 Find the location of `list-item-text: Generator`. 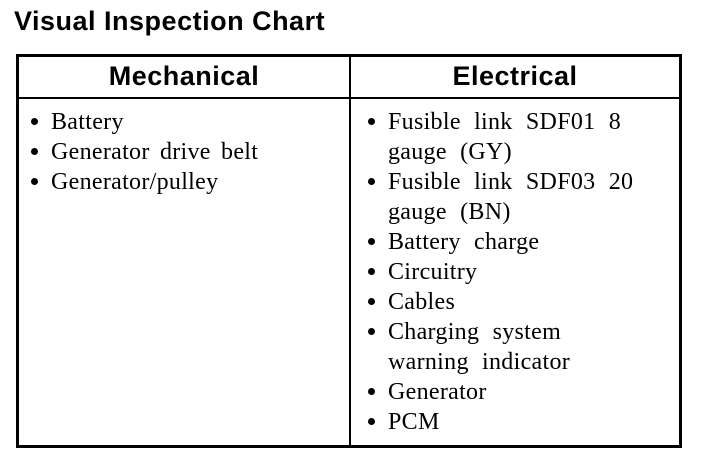

list-item-text: Generator is located at coordinates (437, 392).